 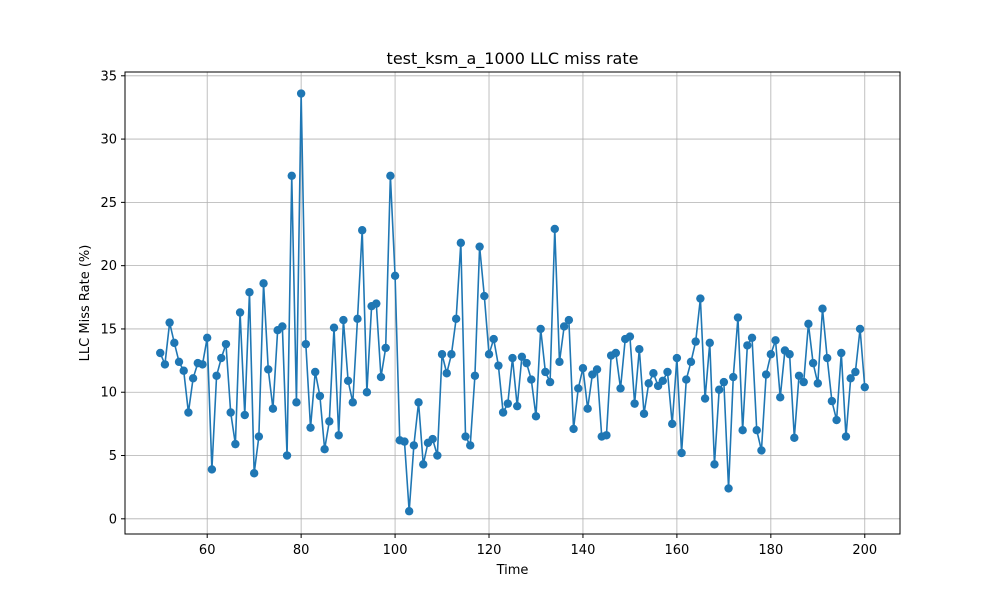 I want to click on y-tick-label: 25, so click(x=108, y=203).